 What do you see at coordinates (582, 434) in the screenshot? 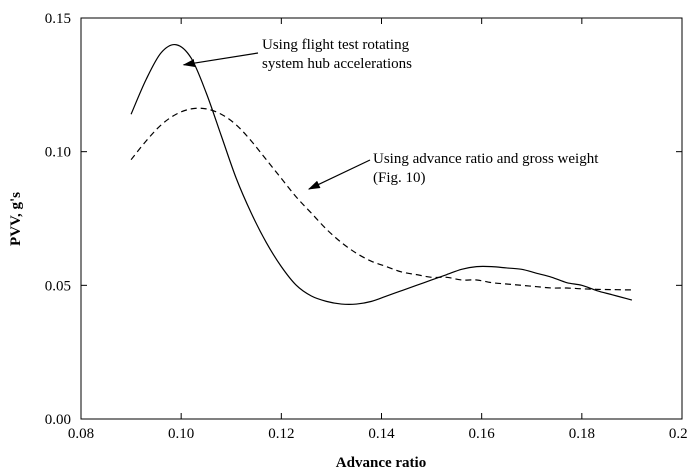
I see `x-tick-label: 0.18` at bounding box center [582, 434].